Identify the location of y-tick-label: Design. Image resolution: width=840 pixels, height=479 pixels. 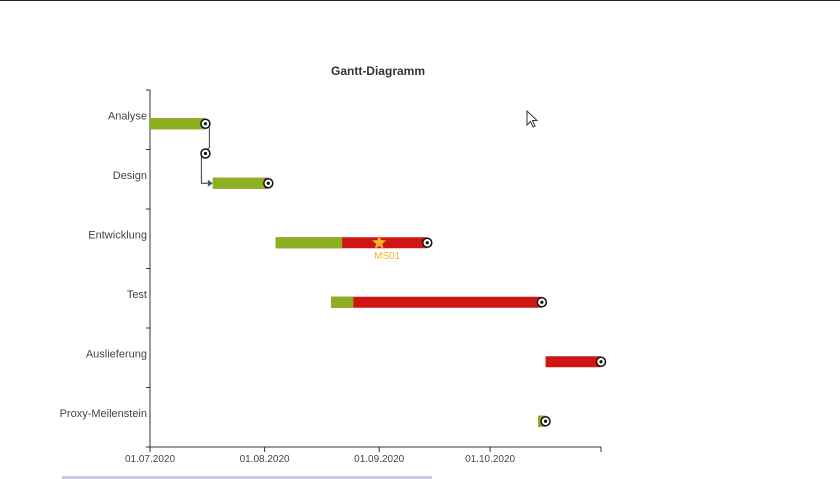
(130, 176).